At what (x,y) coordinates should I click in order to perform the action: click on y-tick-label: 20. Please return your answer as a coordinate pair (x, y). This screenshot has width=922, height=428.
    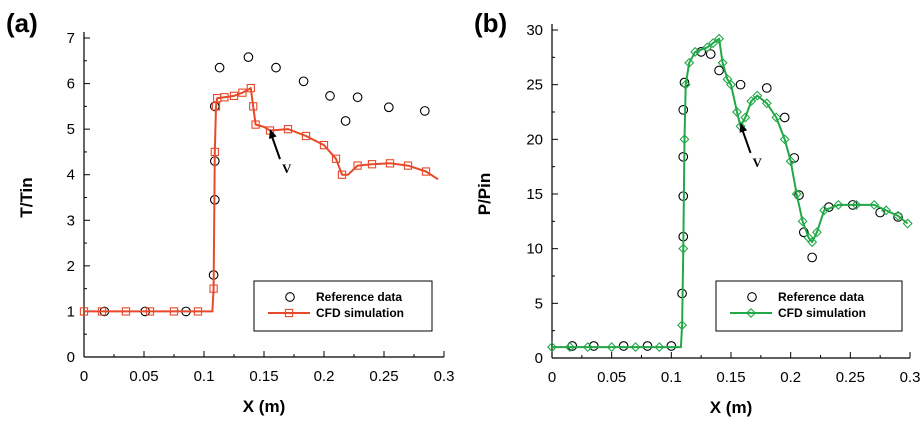
    Looking at the image, I should click on (534, 139).